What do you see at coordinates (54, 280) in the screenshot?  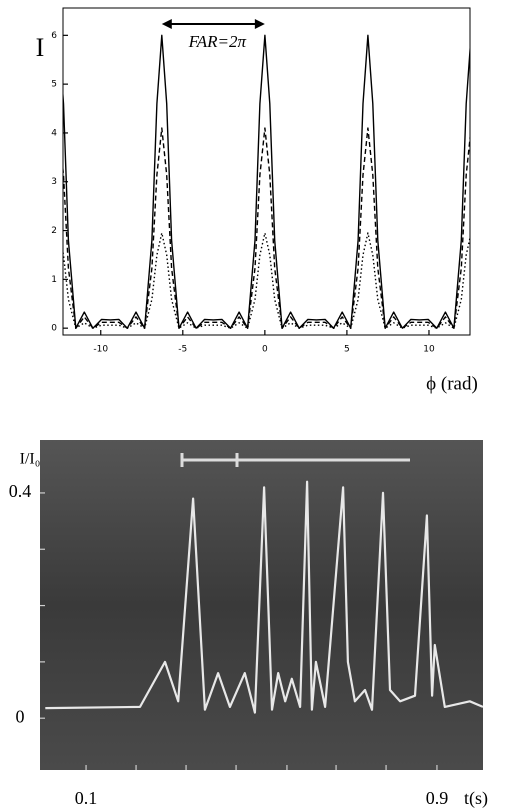 I see `y-tick-label: 1` at bounding box center [54, 280].